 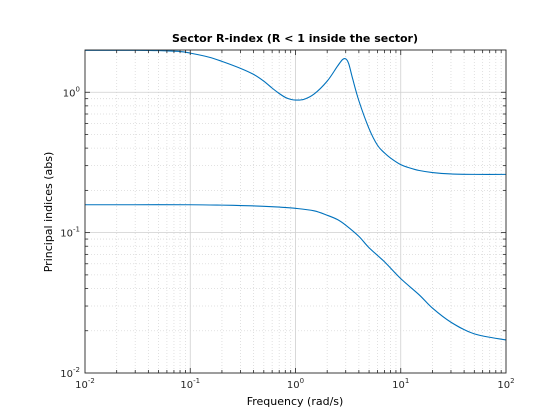 I want to click on y-tick-label: 10⁻², so click(x=70, y=373).